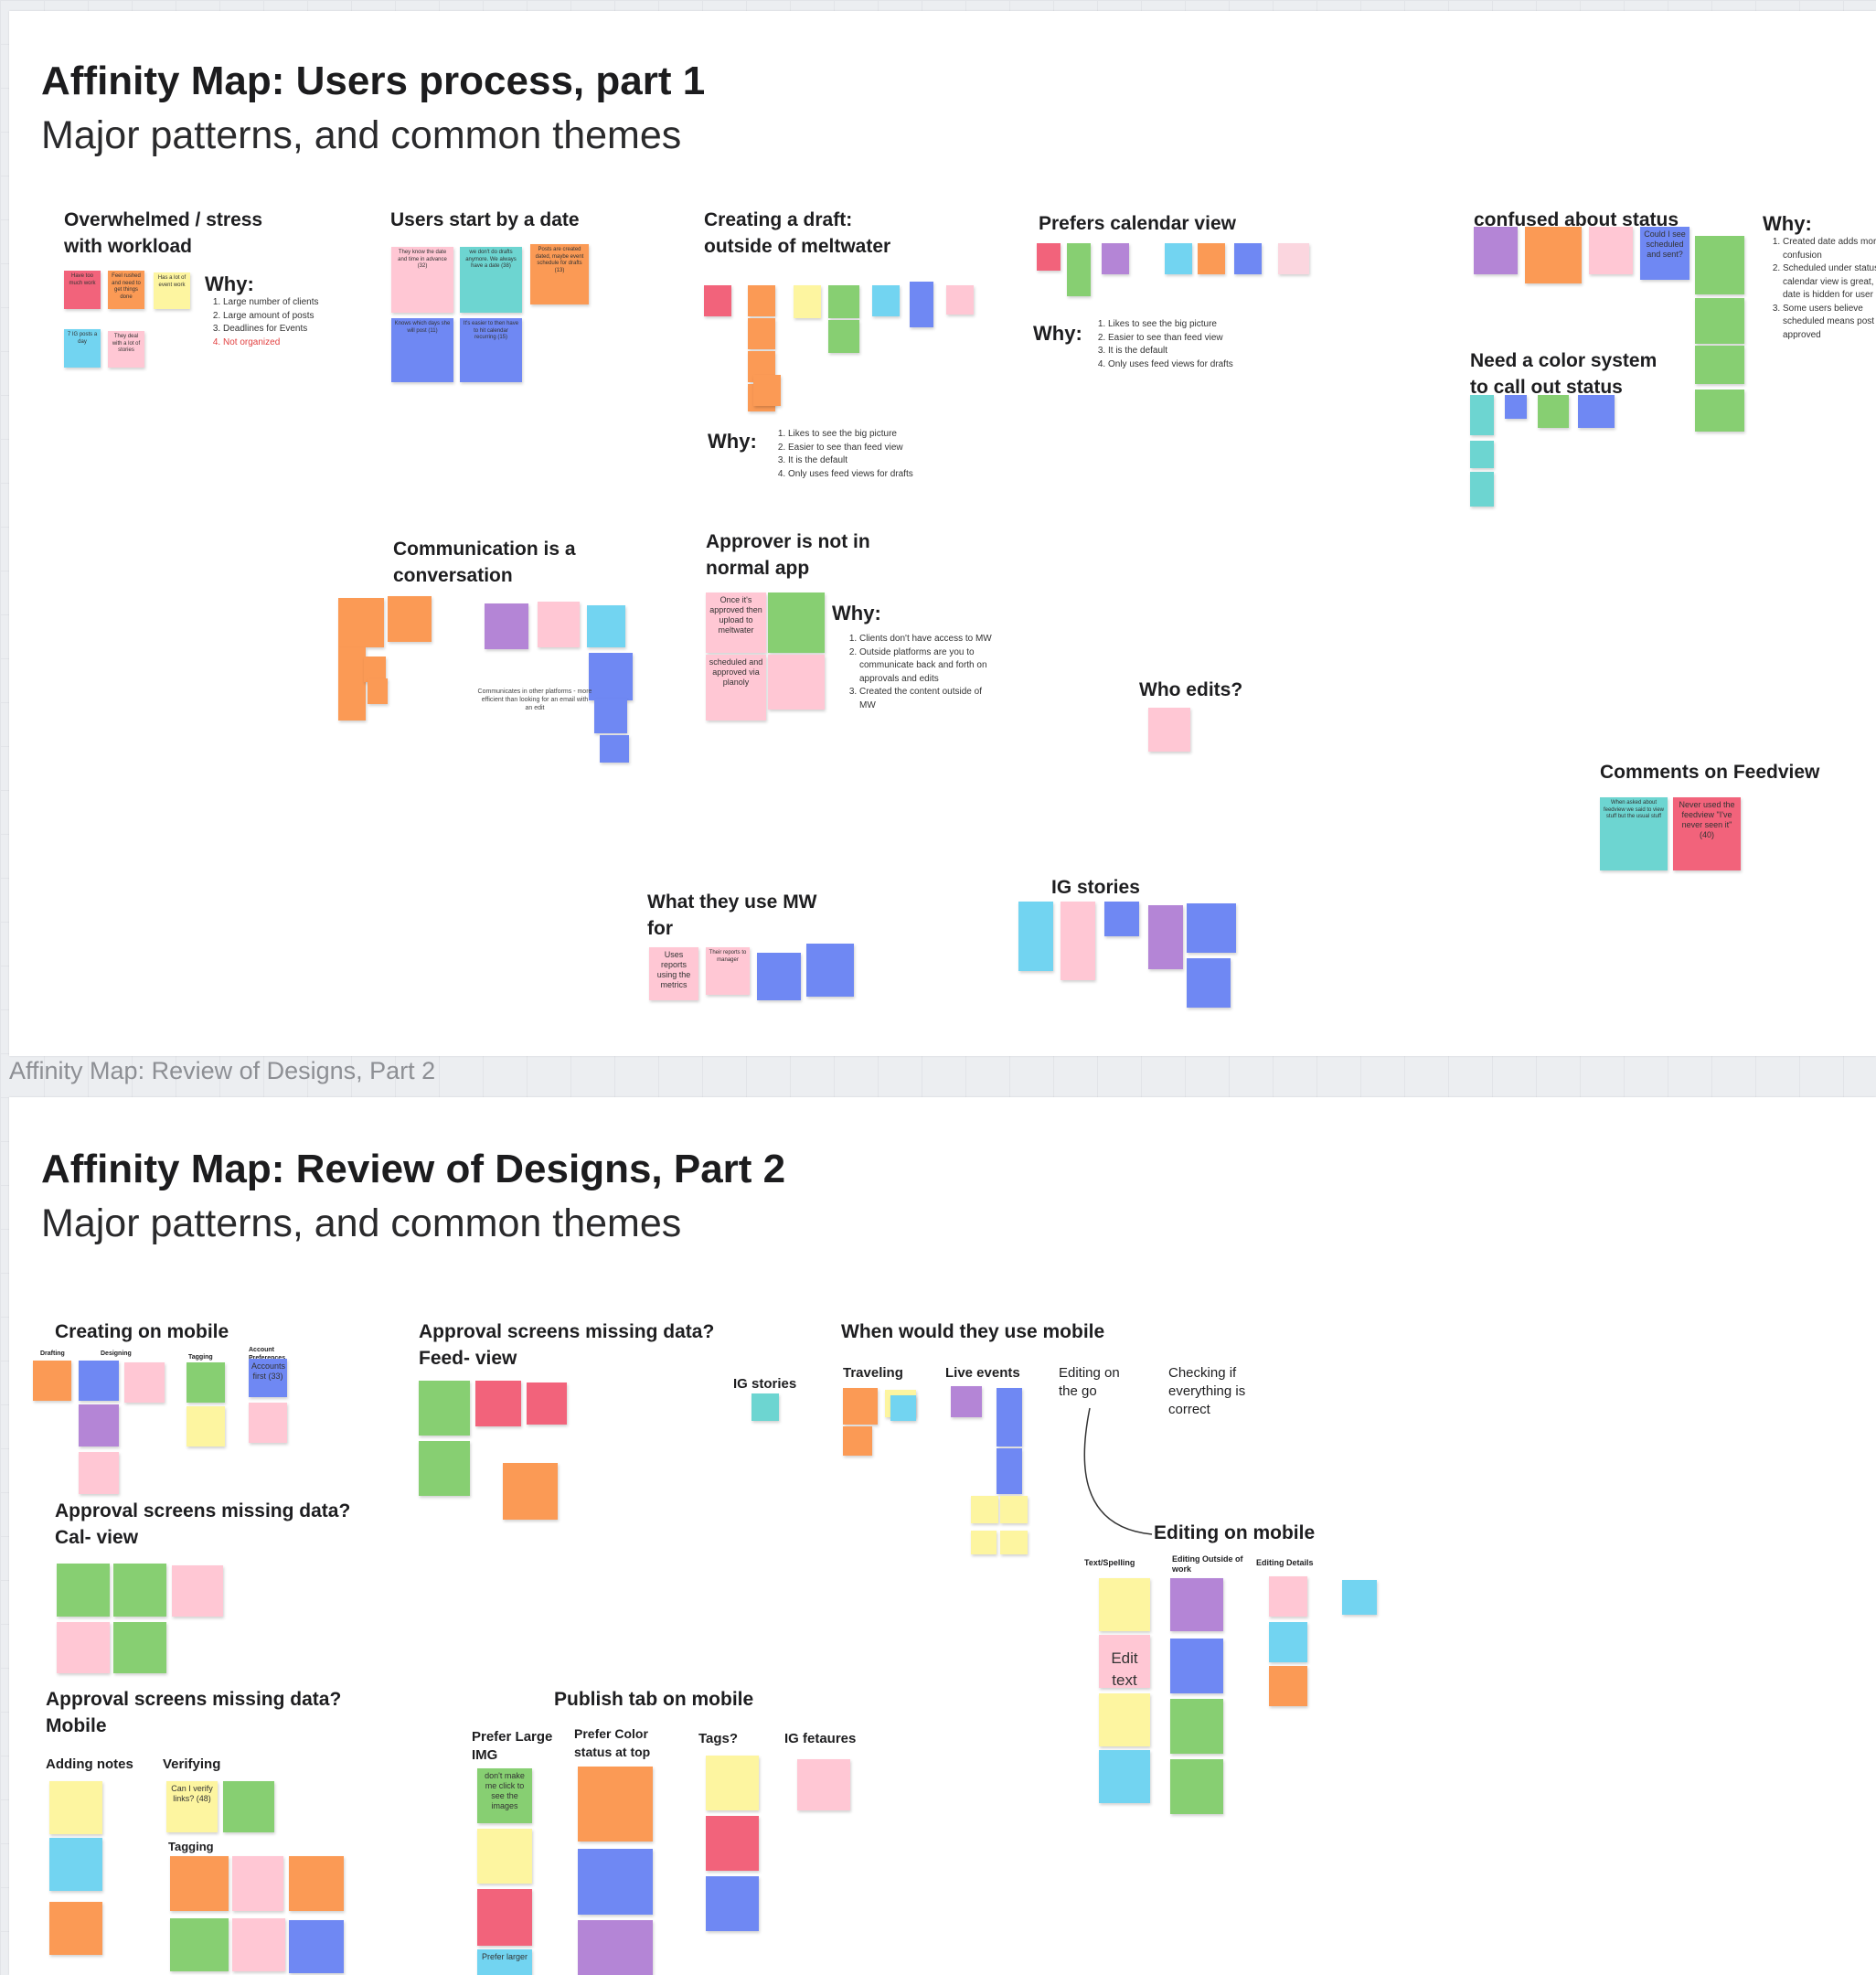  What do you see at coordinates (1095, 888) in the screenshot?
I see `cluster-title-ig-stories: IG stories` at bounding box center [1095, 888].